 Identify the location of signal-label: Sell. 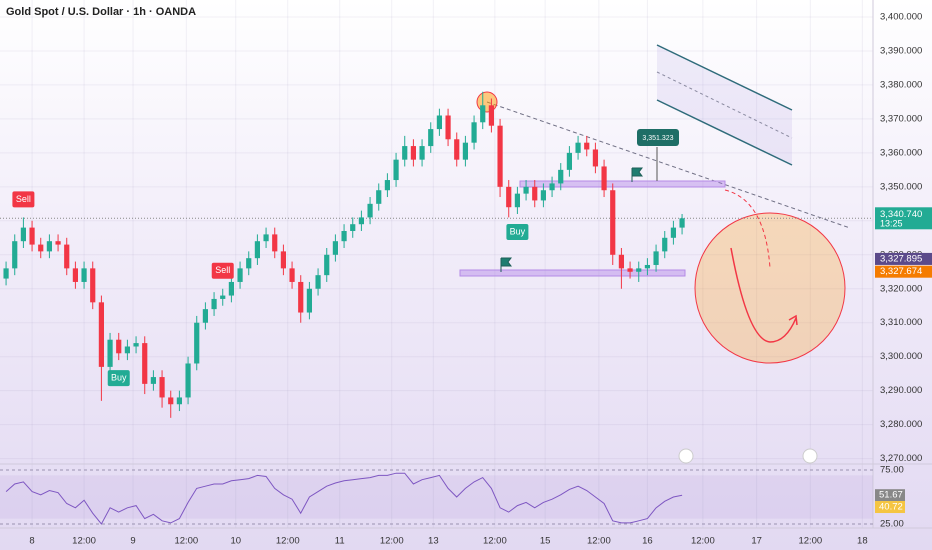
(23, 199).